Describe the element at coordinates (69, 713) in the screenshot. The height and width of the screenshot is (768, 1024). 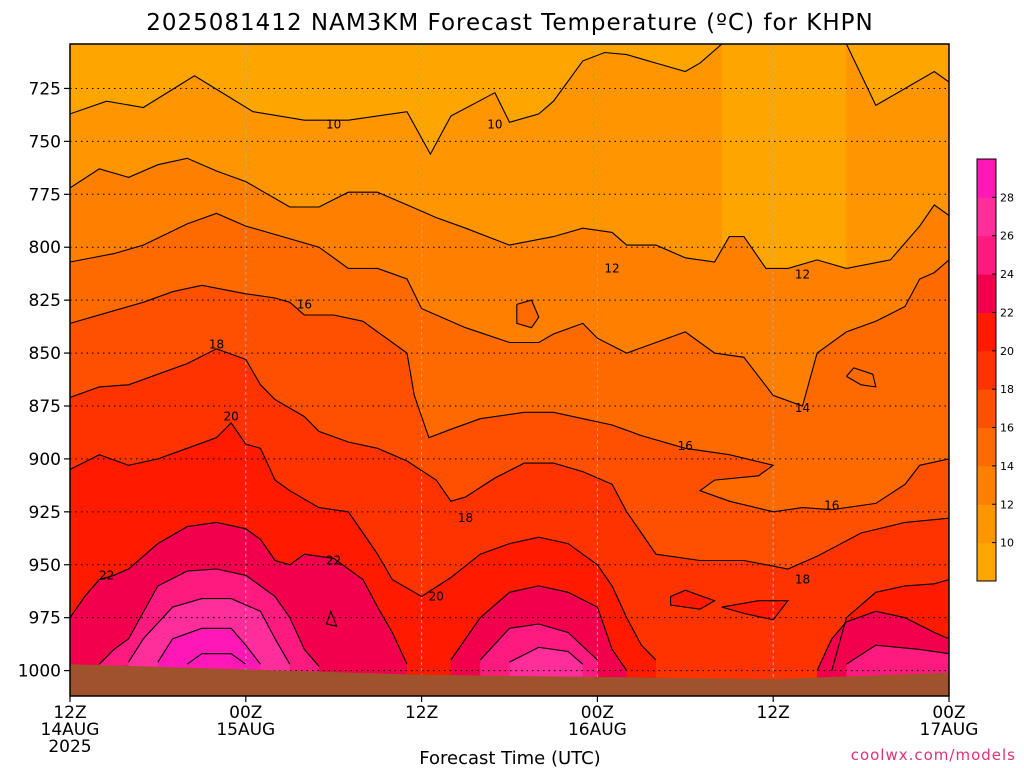
I see `x-tick-label-0-0: 12Z` at that location.